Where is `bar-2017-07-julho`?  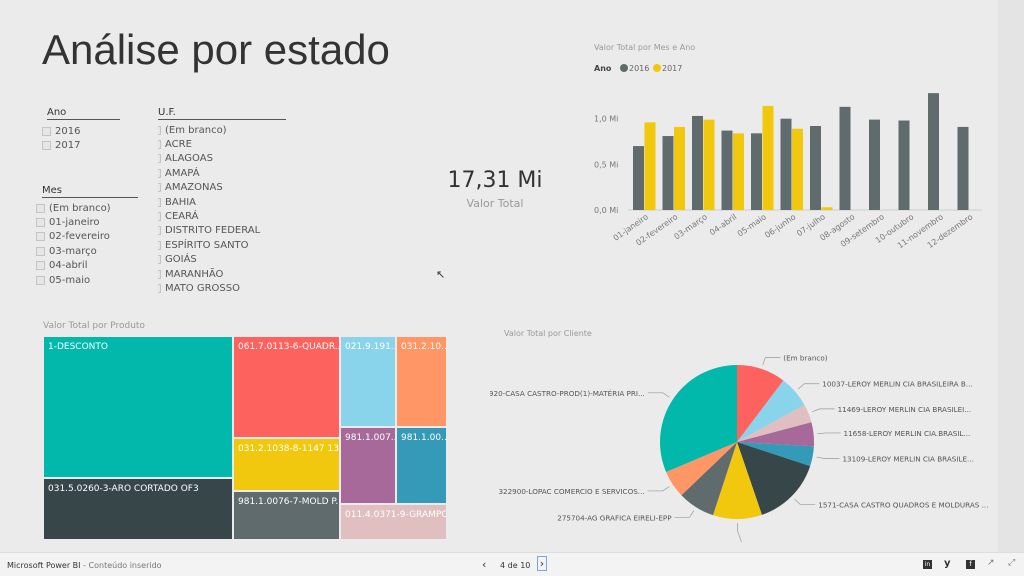 bar-2017-07-julho is located at coordinates (827, 208).